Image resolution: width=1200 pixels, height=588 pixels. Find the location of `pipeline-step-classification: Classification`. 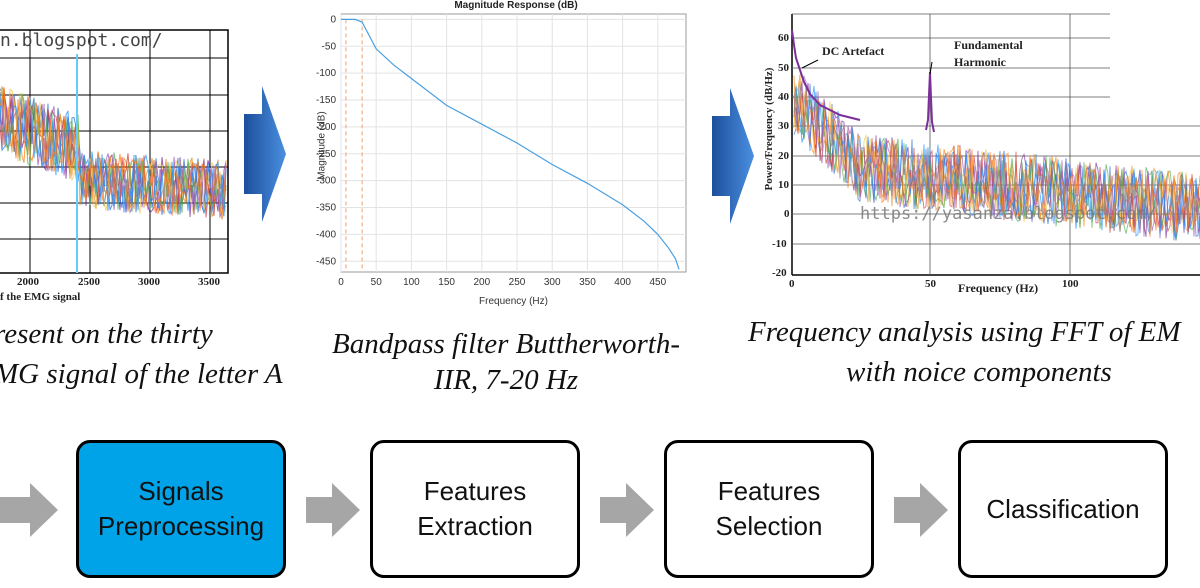

pipeline-step-classification: Classification is located at coordinates (1063, 509).